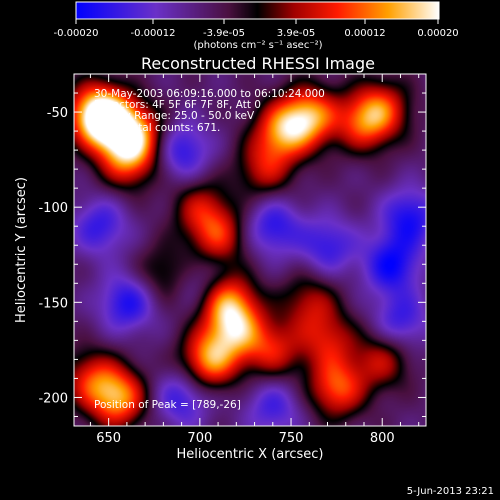 The width and height of the screenshot is (500, 500). I want to click on x-axis-label: Heliocentric X (arcsec), so click(250, 454).